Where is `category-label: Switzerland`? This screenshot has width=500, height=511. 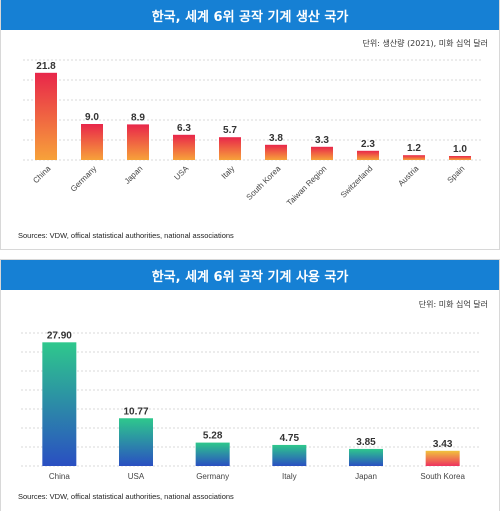
category-label: Switzerland is located at coordinates (357, 182).